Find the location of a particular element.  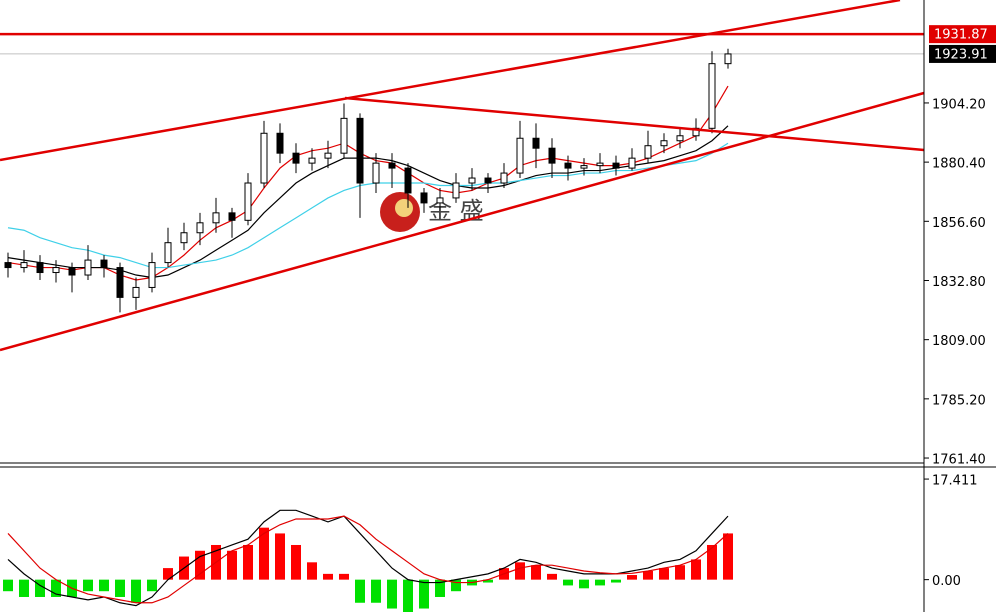

y-tick-label: 1832.80 is located at coordinates (959, 282).